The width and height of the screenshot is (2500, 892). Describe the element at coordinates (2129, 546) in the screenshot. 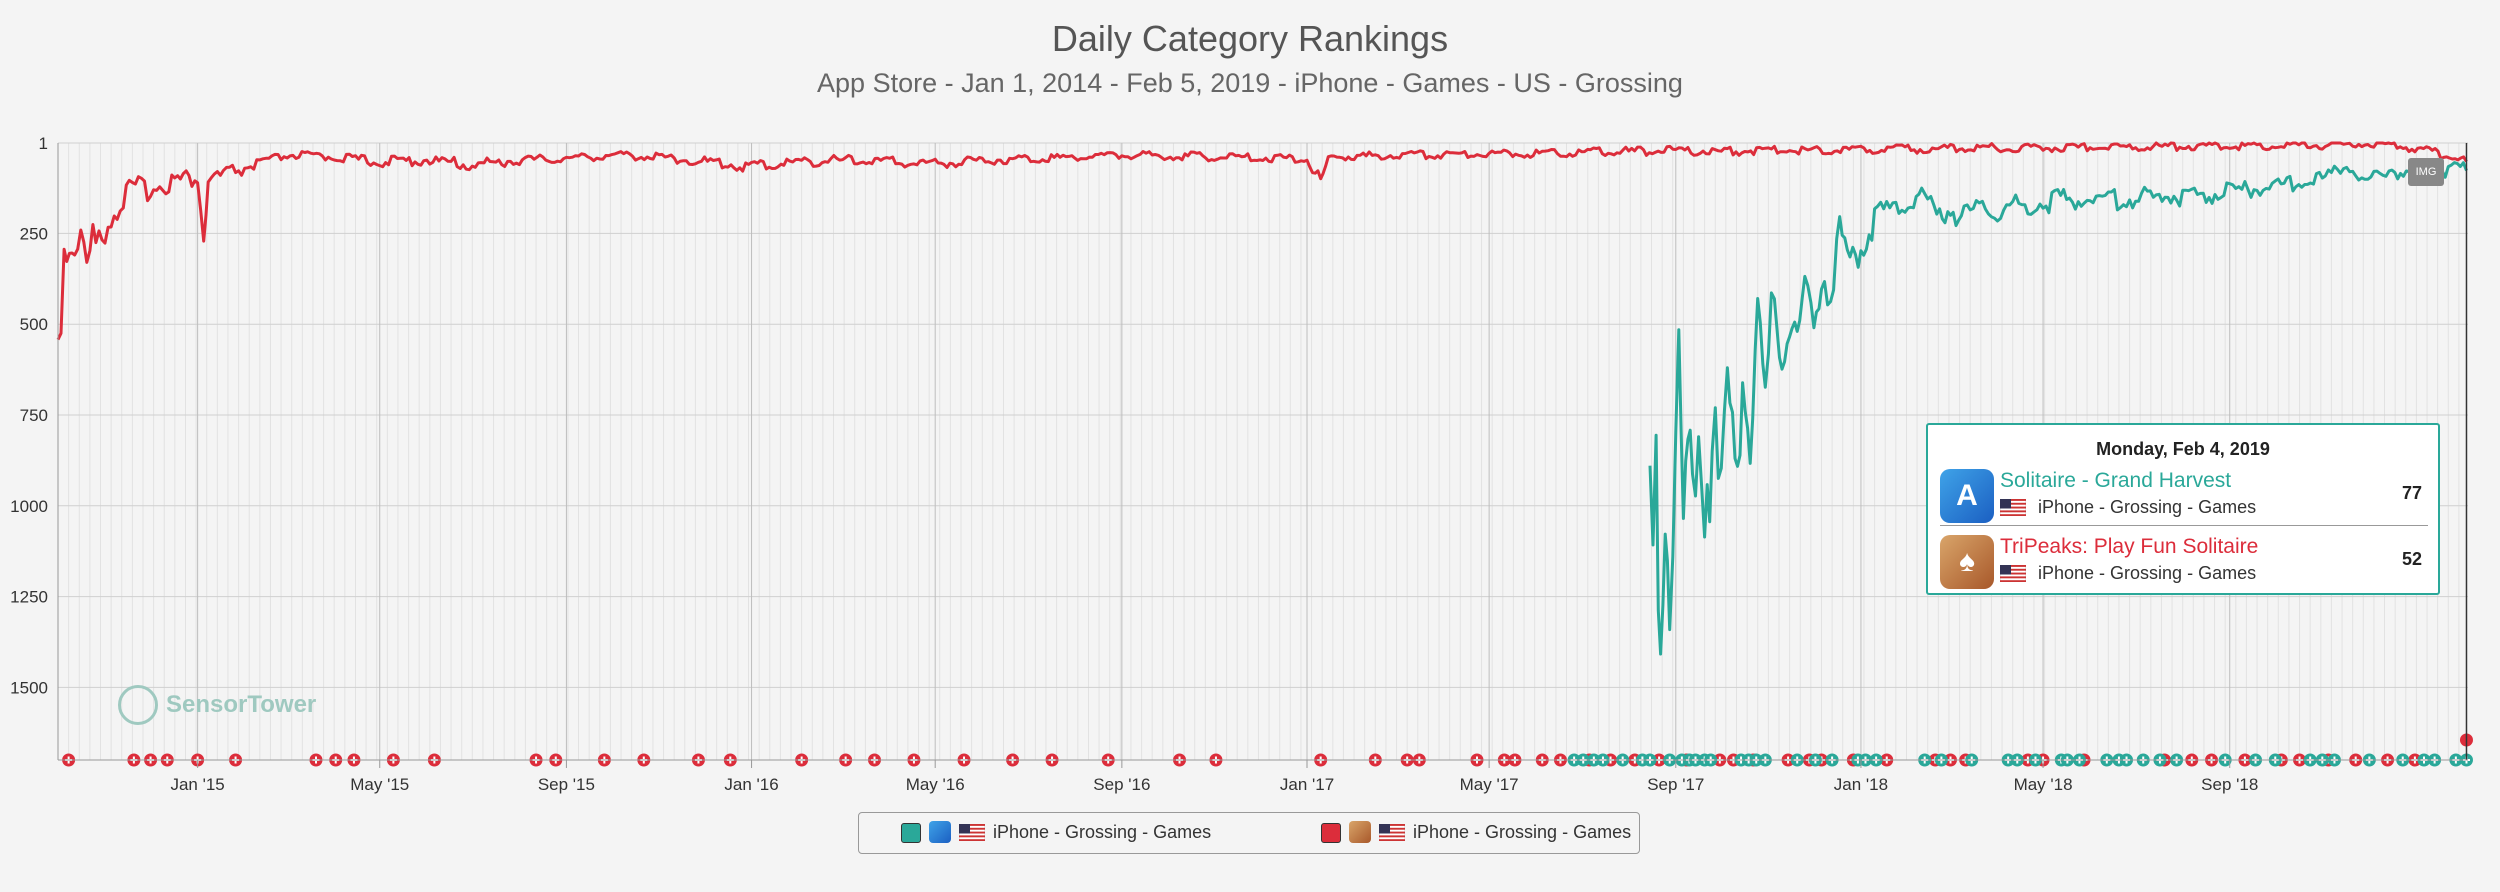

I see `tooltip-app-name: TriPeaks: Play Fun Solitaire` at that location.